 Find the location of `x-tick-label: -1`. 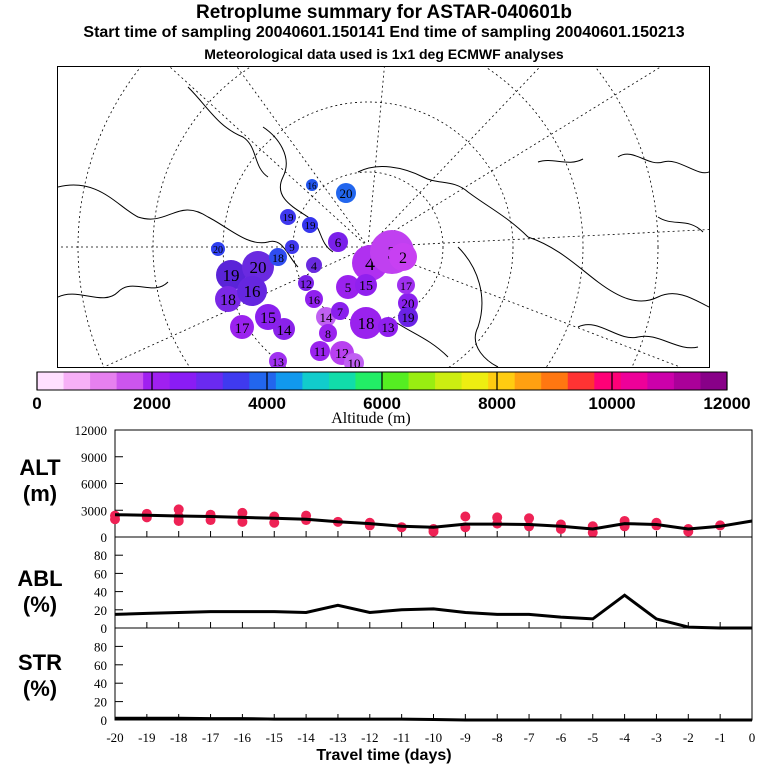

x-tick-label: -1 is located at coordinates (720, 737).